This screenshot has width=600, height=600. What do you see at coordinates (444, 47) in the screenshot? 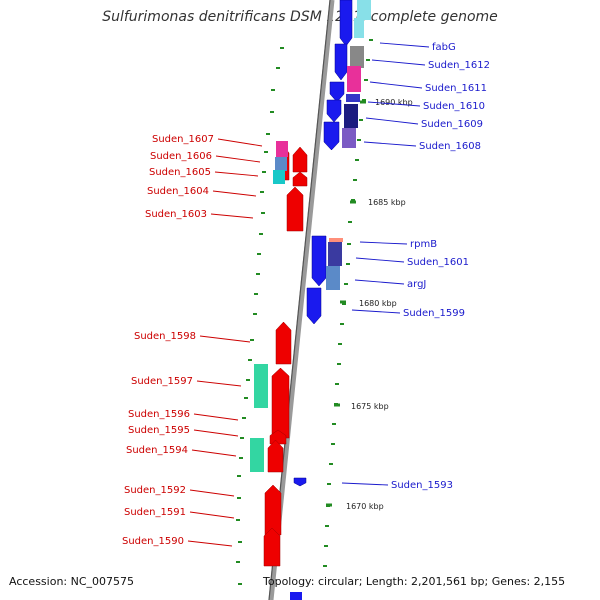
I see `reverse-gene-label: fabG` at bounding box center [444, 47].